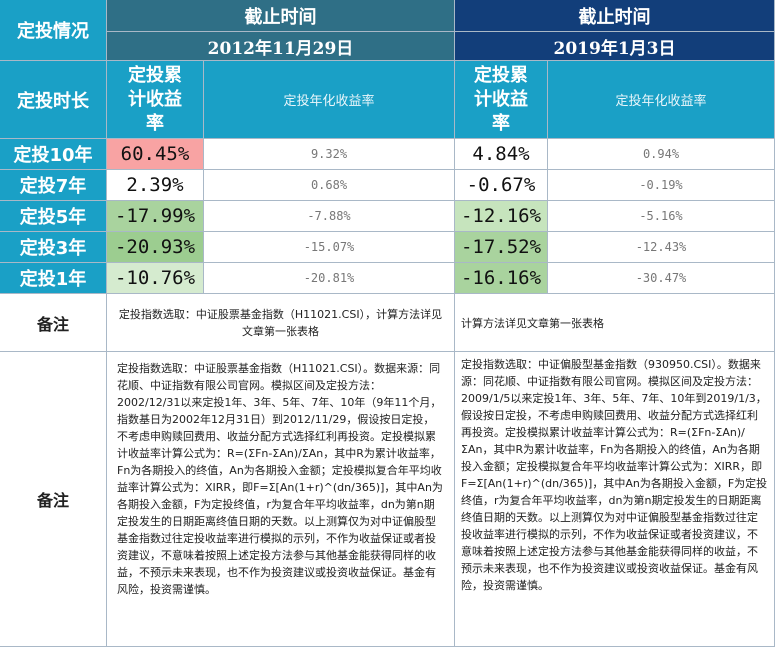 This screenshot has width=775, height=647. Describe the element at coordinates (53, 185) in the screenshot. I see `row-label: 定投7年` at that location.